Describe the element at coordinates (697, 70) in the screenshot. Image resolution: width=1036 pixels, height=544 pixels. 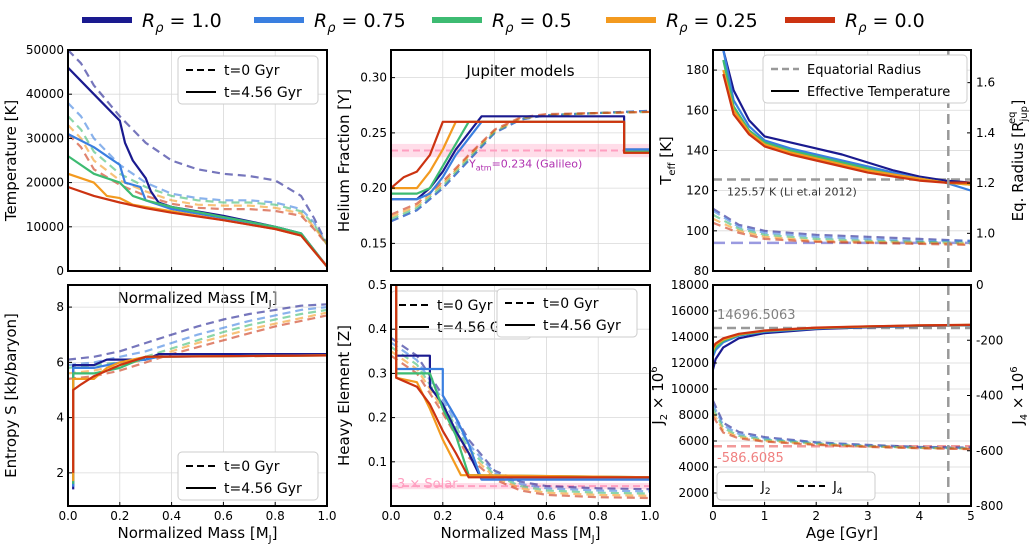
I see `y-tick-label: 180` at that location.